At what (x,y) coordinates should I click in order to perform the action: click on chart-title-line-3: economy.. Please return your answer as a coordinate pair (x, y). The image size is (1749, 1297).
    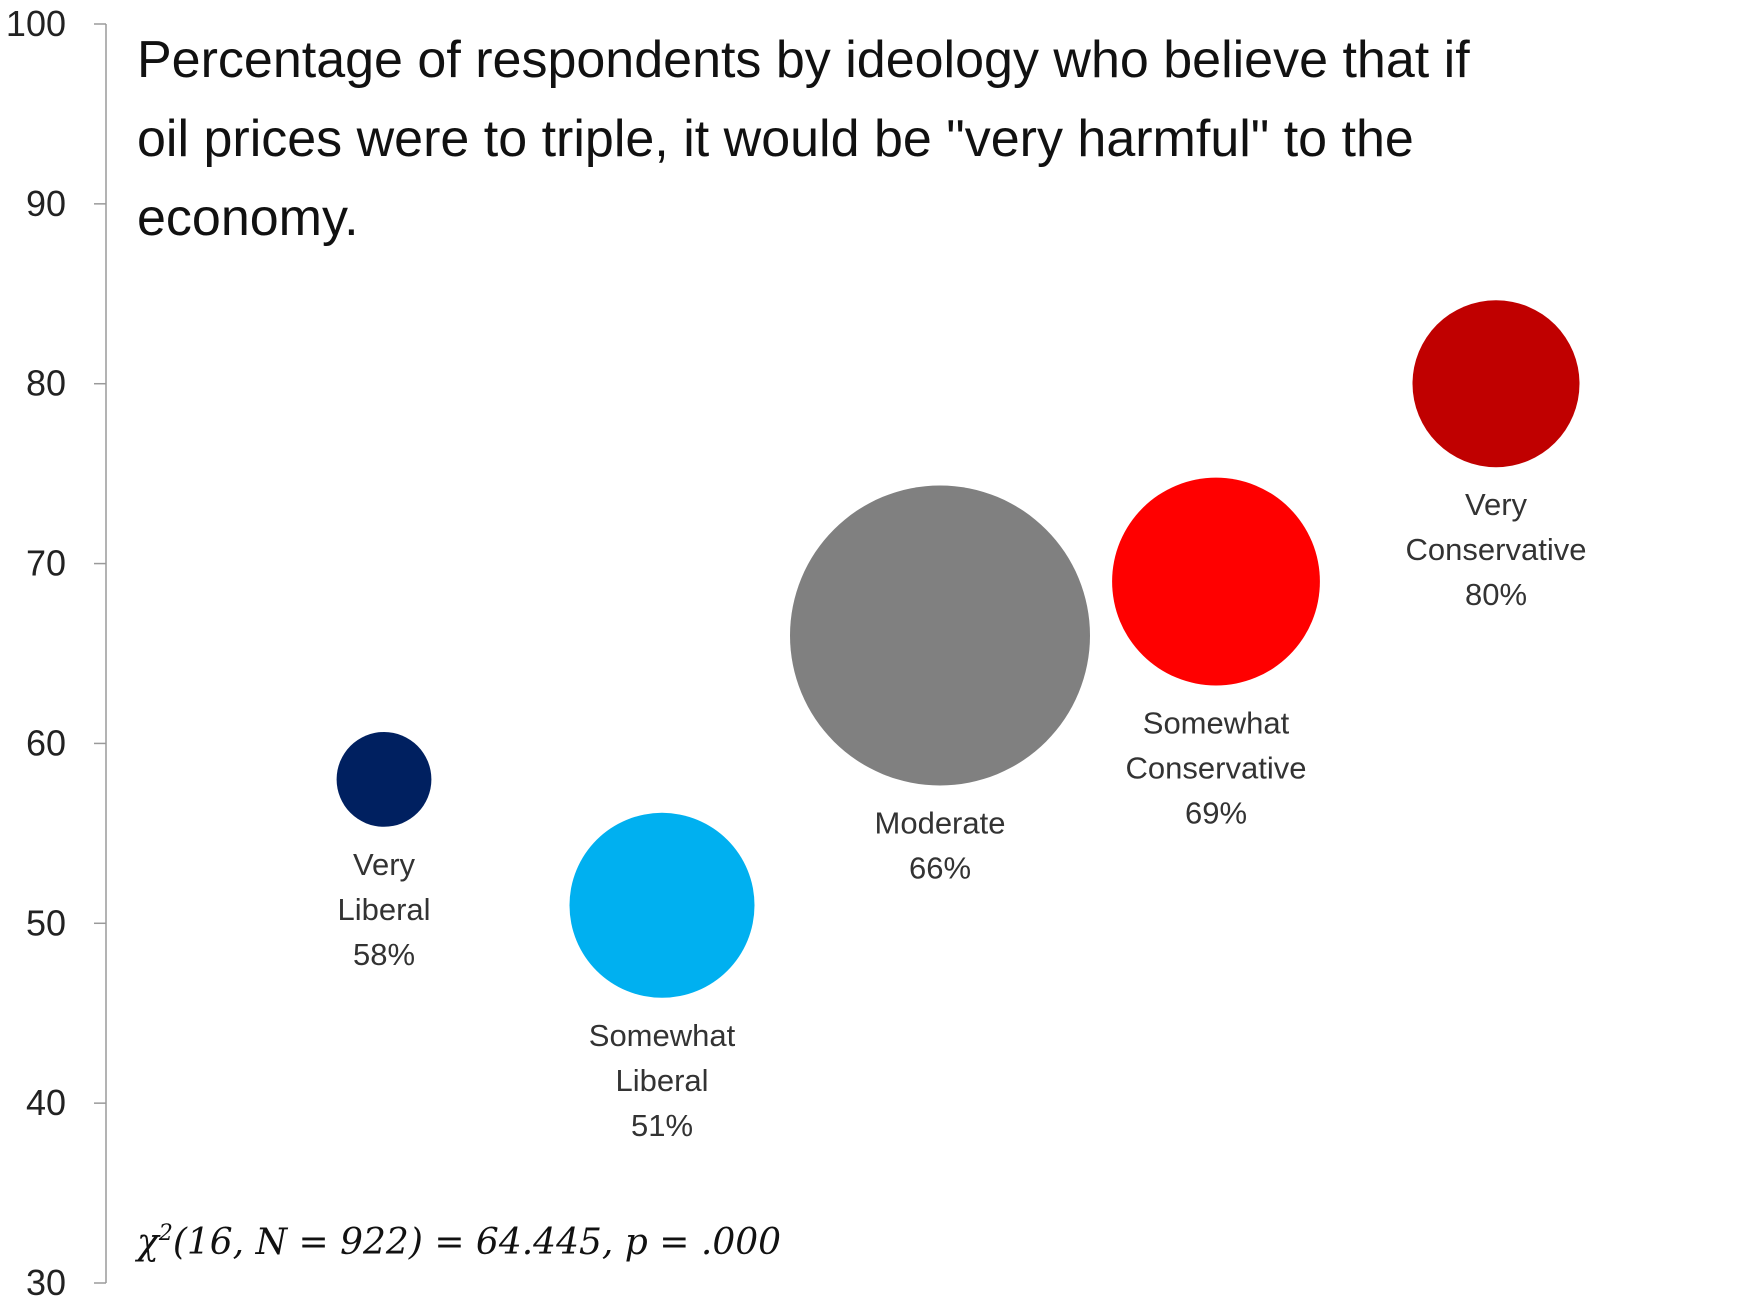
    Looking at the image, I should click on (248, 218).